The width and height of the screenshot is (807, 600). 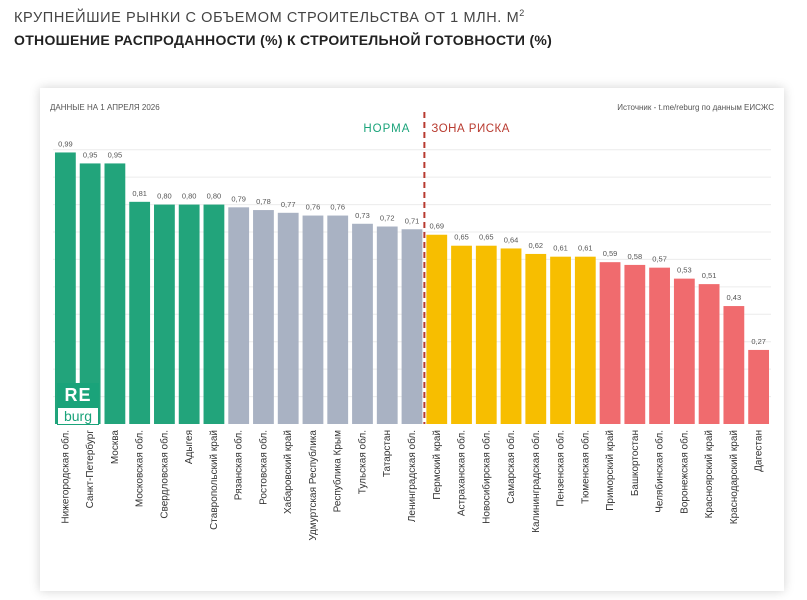 I want to click on category-label: Воронежская обл., so click(x=684, y=472).